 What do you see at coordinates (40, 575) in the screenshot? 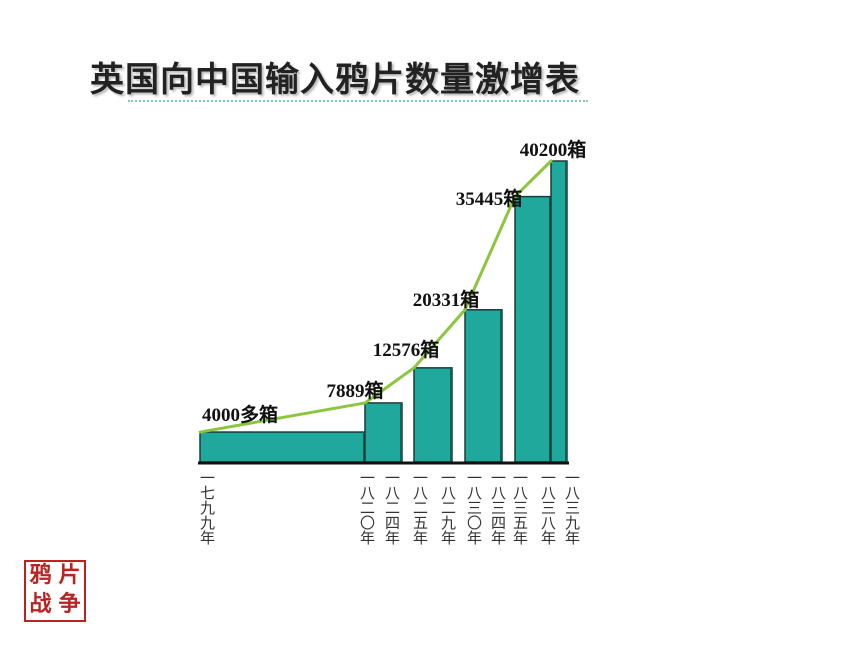
I see `seal-char: 鸦` at bounding box center [40, 575].